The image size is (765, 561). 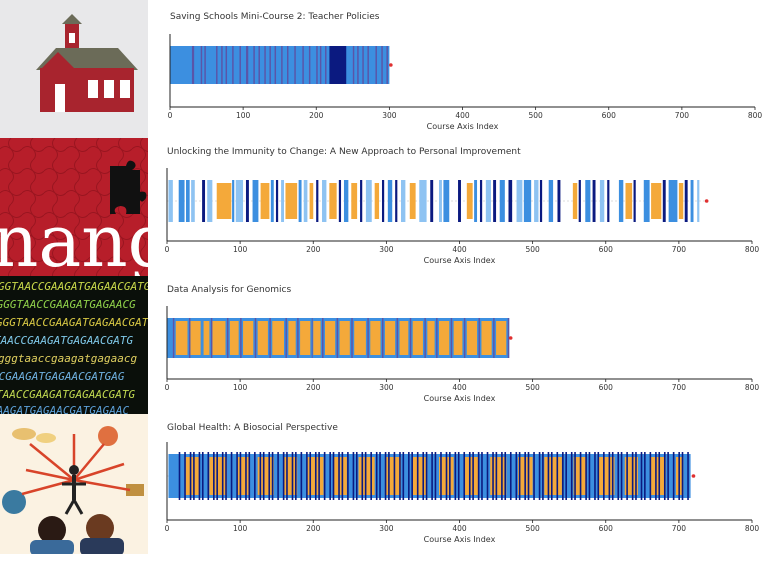 What do you see at coordinates (67, 394) in the screenshot?
I see `dna-line: TAACCGAAGATGAGAACGATG` at bounding box center [67, 394].